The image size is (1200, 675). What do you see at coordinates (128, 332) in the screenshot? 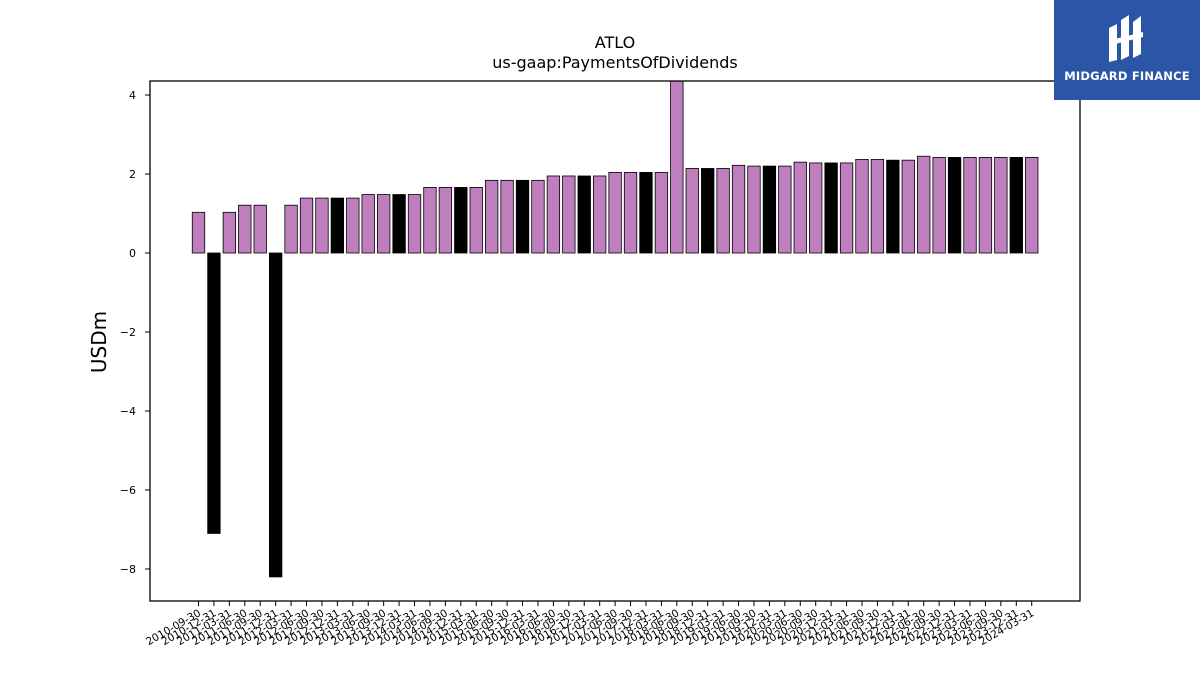
I see `y-tick-label: −2` at bounding box center [128, 332].